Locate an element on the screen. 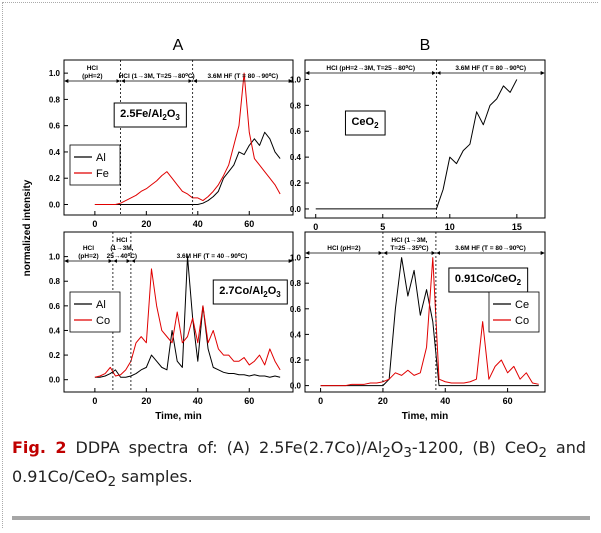 The height and width of the screenshot is (533, 601). caption-text: -1200, (B) CeO is located at coordinates (475, 447).